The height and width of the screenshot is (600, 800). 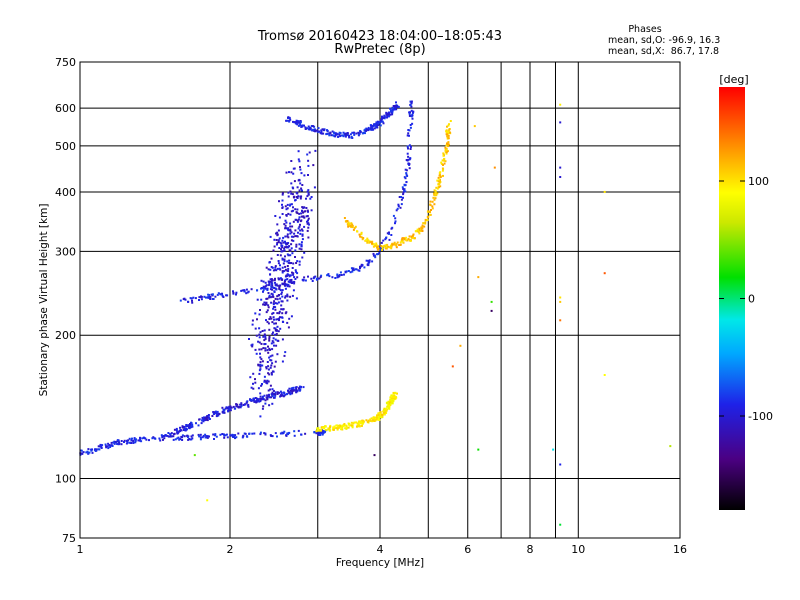 I want to click on y-tick-label: 100, so click(x=65, y=479).